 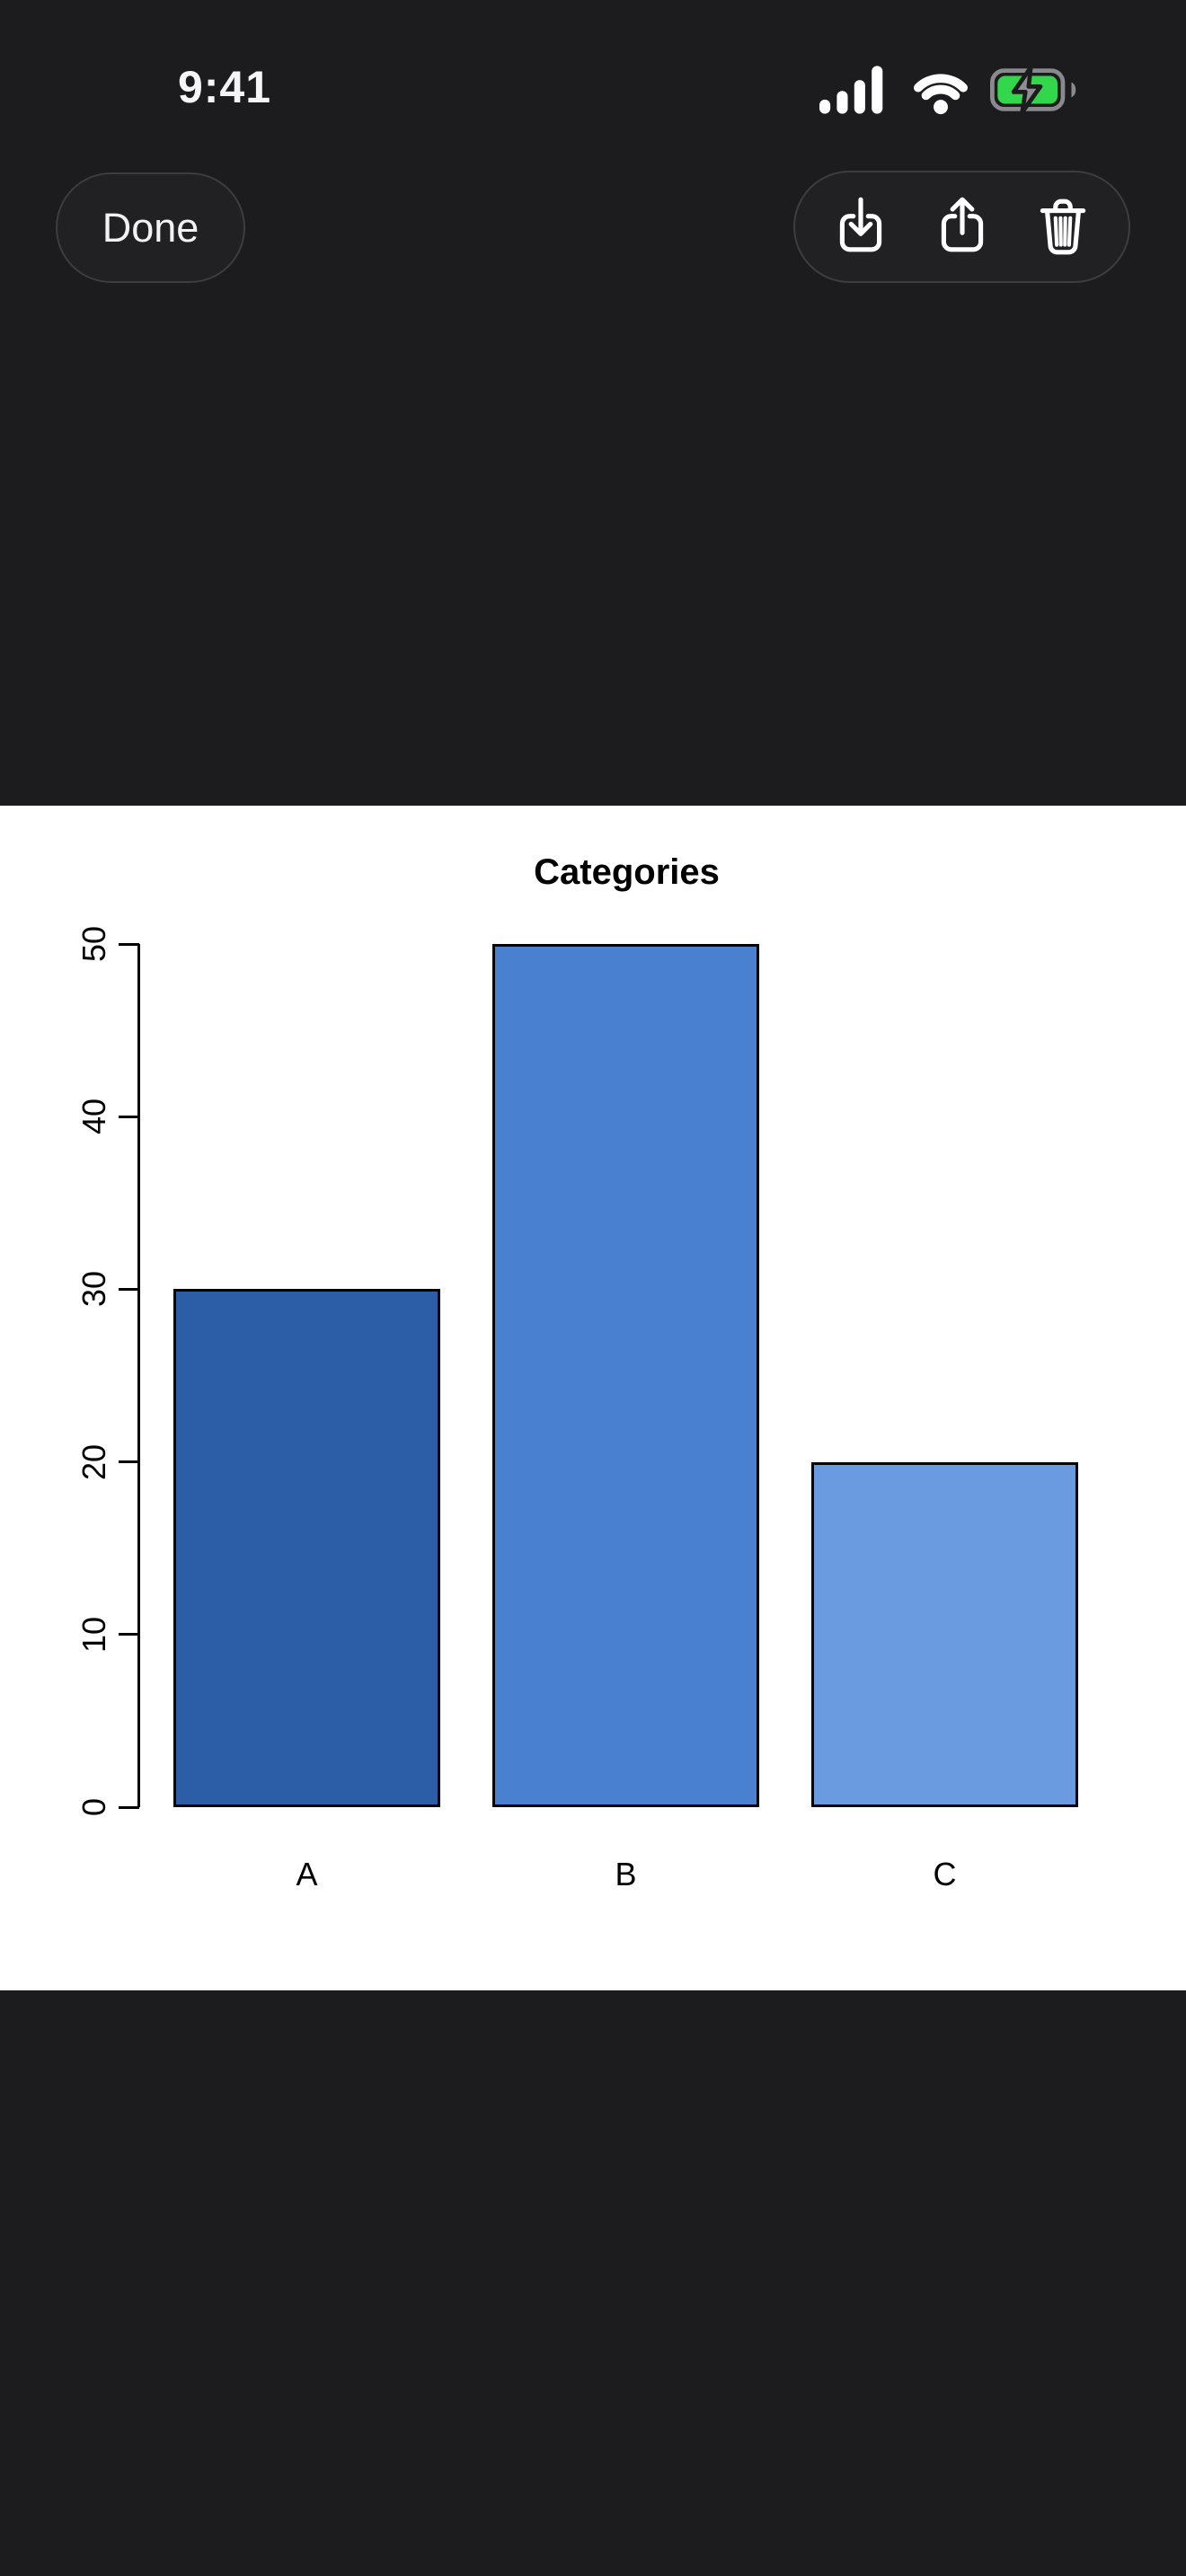 What do you see at coordinates (93, 1116) in the screenshot?
I see `y-axis-tick-label: 40` at bounding box center [93, 1116].